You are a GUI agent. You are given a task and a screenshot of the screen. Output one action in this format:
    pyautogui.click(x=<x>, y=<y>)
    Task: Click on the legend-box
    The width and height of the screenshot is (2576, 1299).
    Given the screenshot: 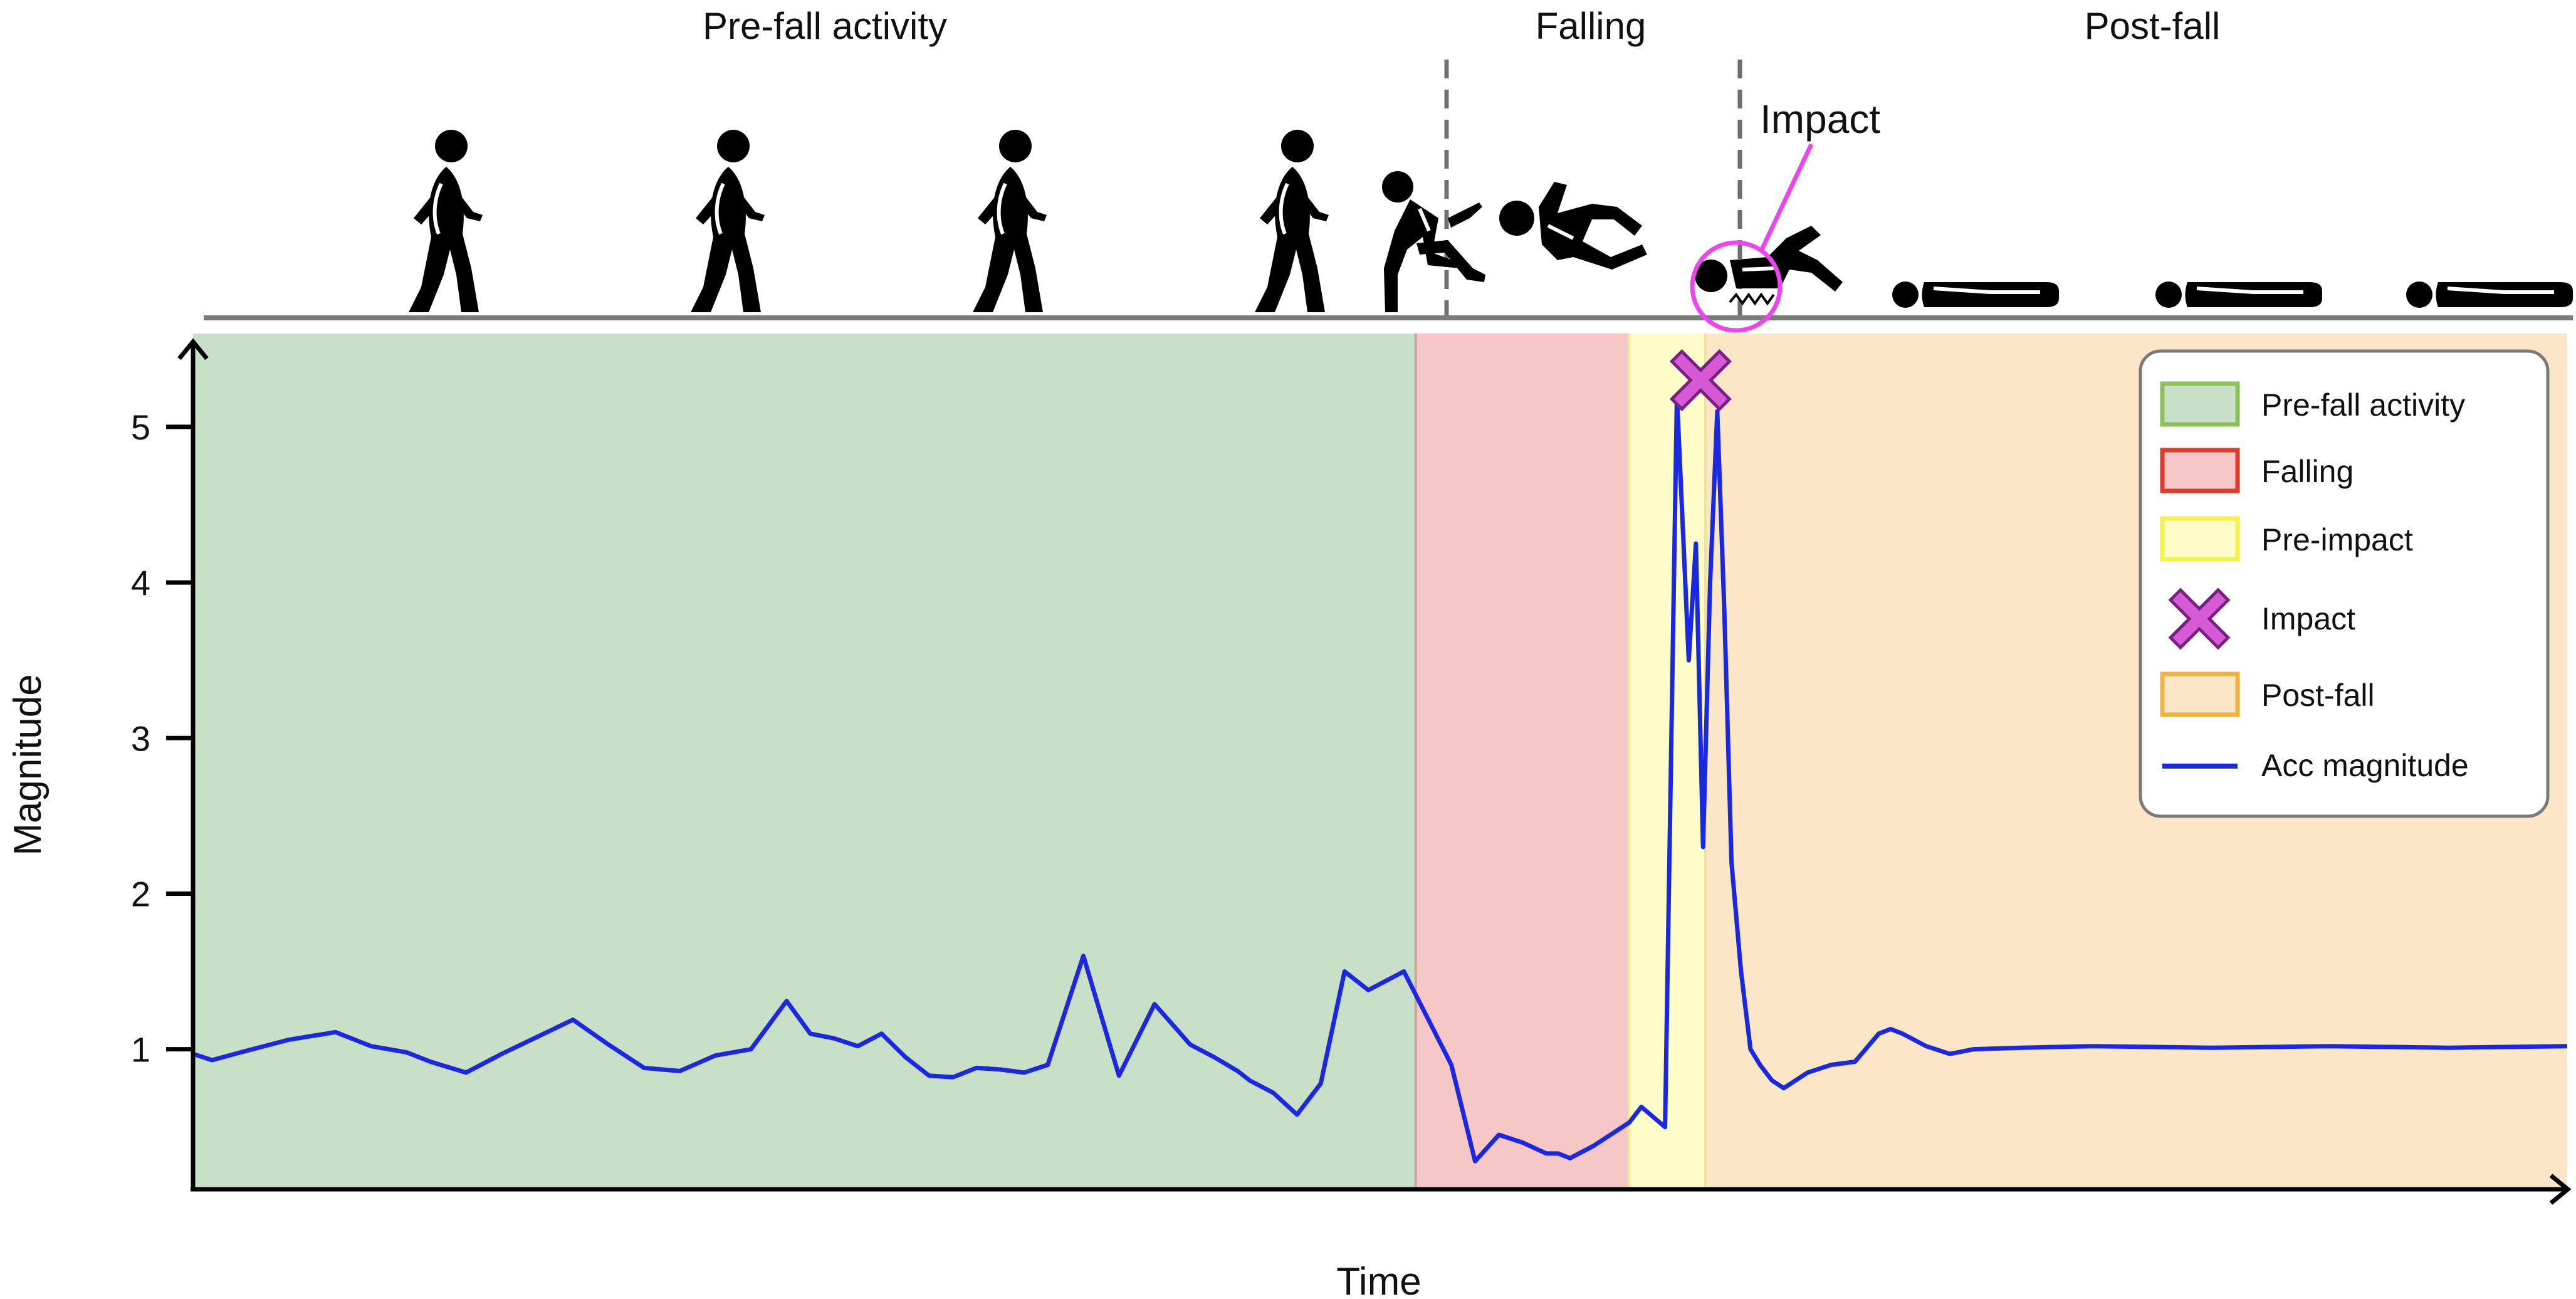 What is the action you would take?
    pyautogui.click(x=2344, y=583)
    